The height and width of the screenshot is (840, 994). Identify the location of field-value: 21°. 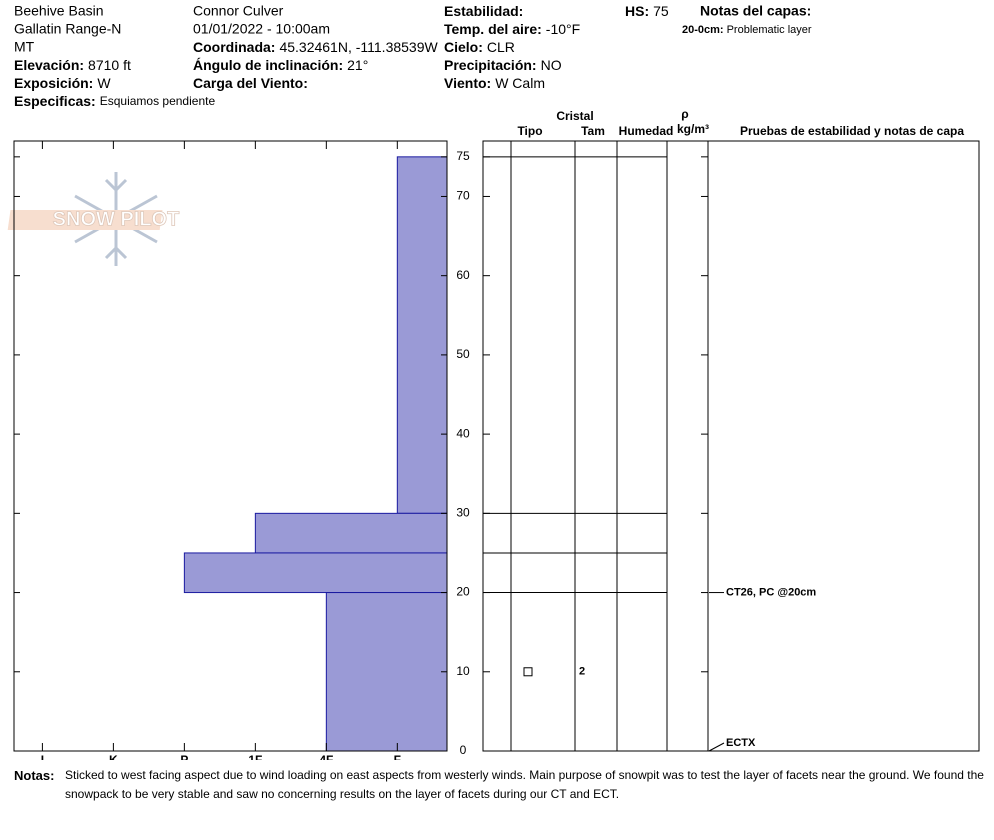
(357, 65).